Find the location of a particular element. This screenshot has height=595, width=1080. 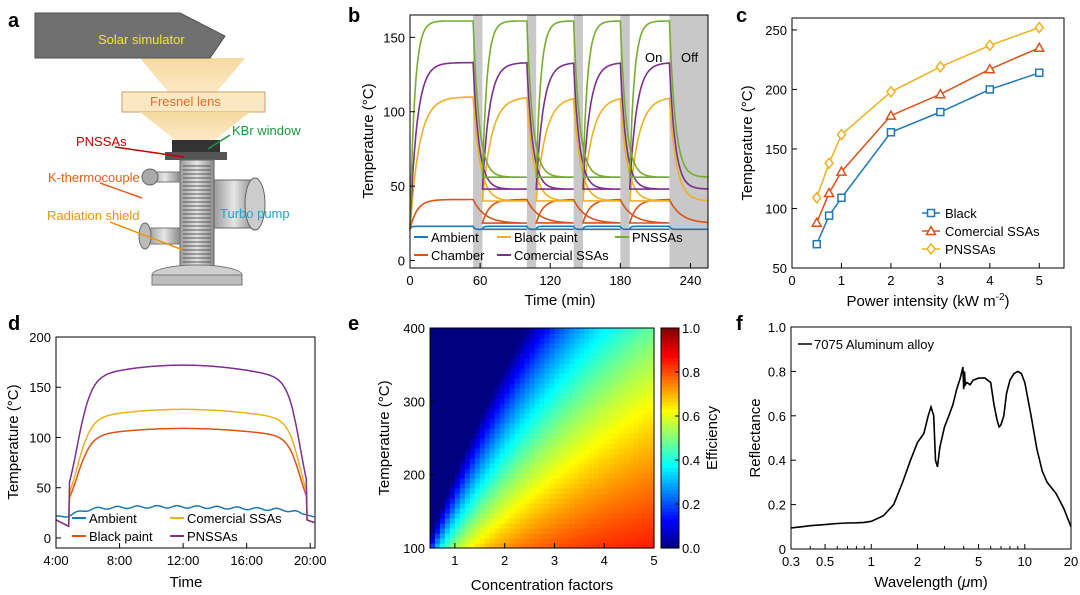

b-line-comercial-ssas is located at coordinates (559, 145).